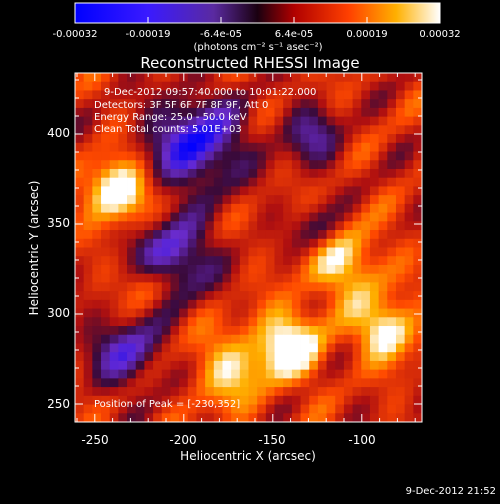 This screenshot has height=504, width=500. Describe the element at coordinates (170, 117) in the screenshot. I see `annotation-energy: Energy Range: 25.0 - 50.0 keV` at that location.